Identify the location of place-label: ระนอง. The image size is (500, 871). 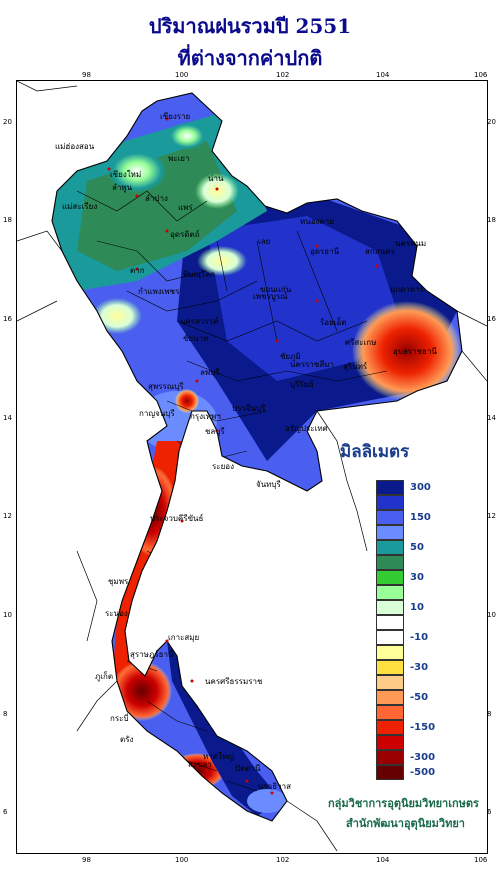
(116, 613).